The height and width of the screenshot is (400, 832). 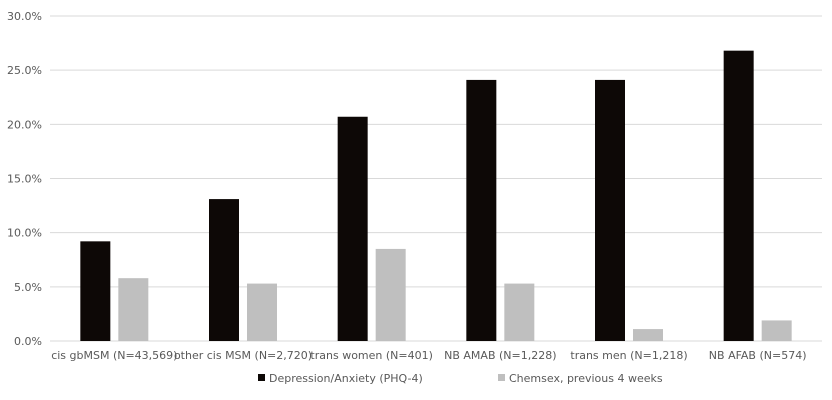 I want to click on y-tick-label: 20.0%, so click(x=24, y=124).